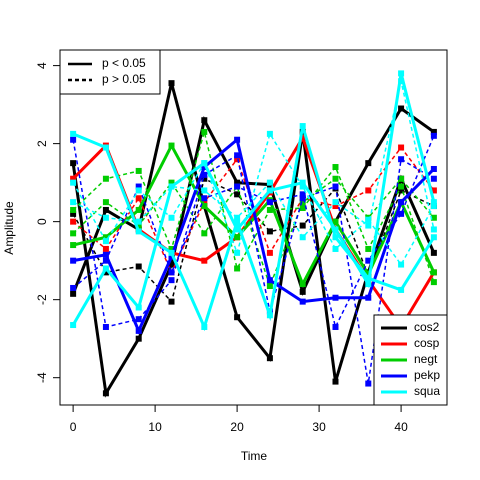  What do you see at coordinates (73, 427) in the screenshot?
I see `x-tick-label: 0` at bounding box center [73, 427].